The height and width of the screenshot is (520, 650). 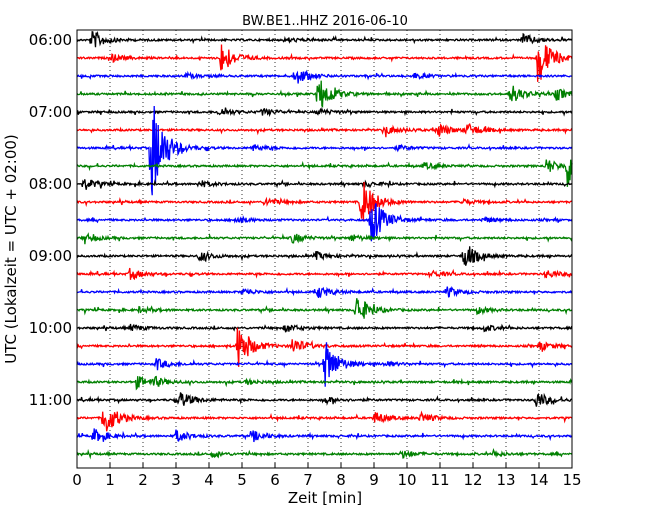 I want to click on y-tick-label: 06:00, so click(x=50, y=40).